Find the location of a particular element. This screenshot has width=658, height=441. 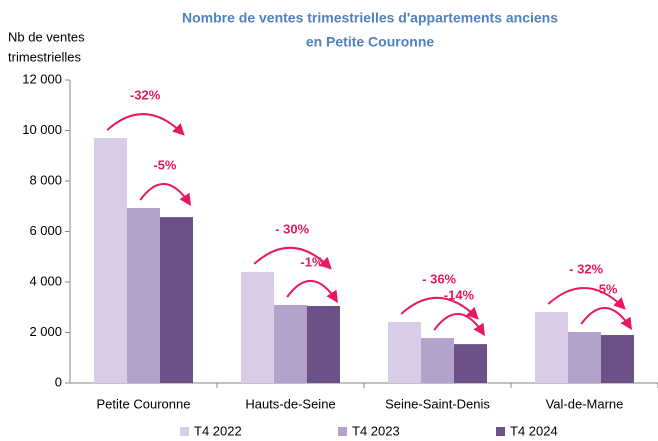

chart-title: en Petite Couronne is located at coordinates (370, 42).